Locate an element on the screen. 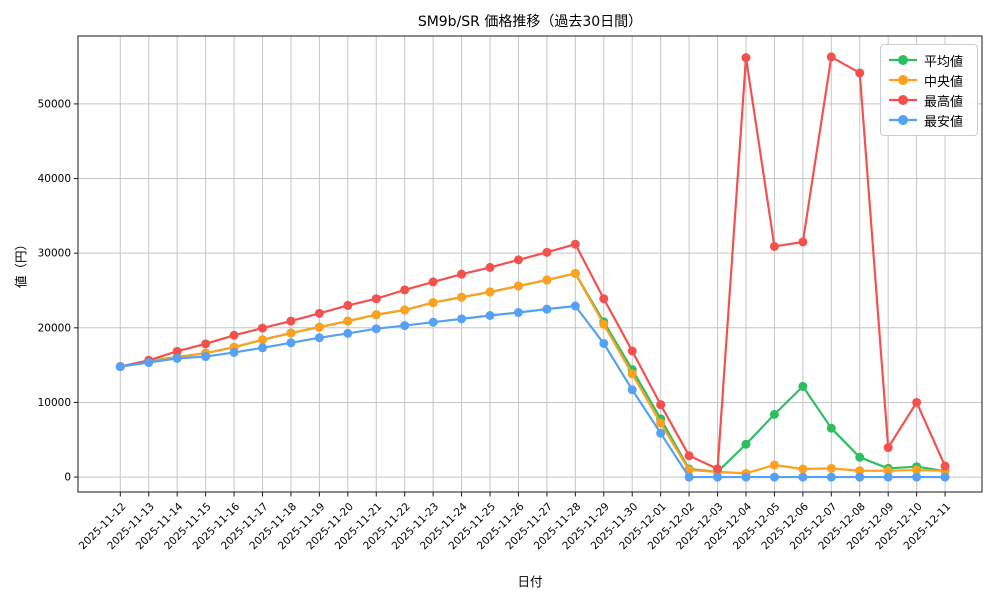  legend-marker-average-icon is located at coordinates (903, 60).